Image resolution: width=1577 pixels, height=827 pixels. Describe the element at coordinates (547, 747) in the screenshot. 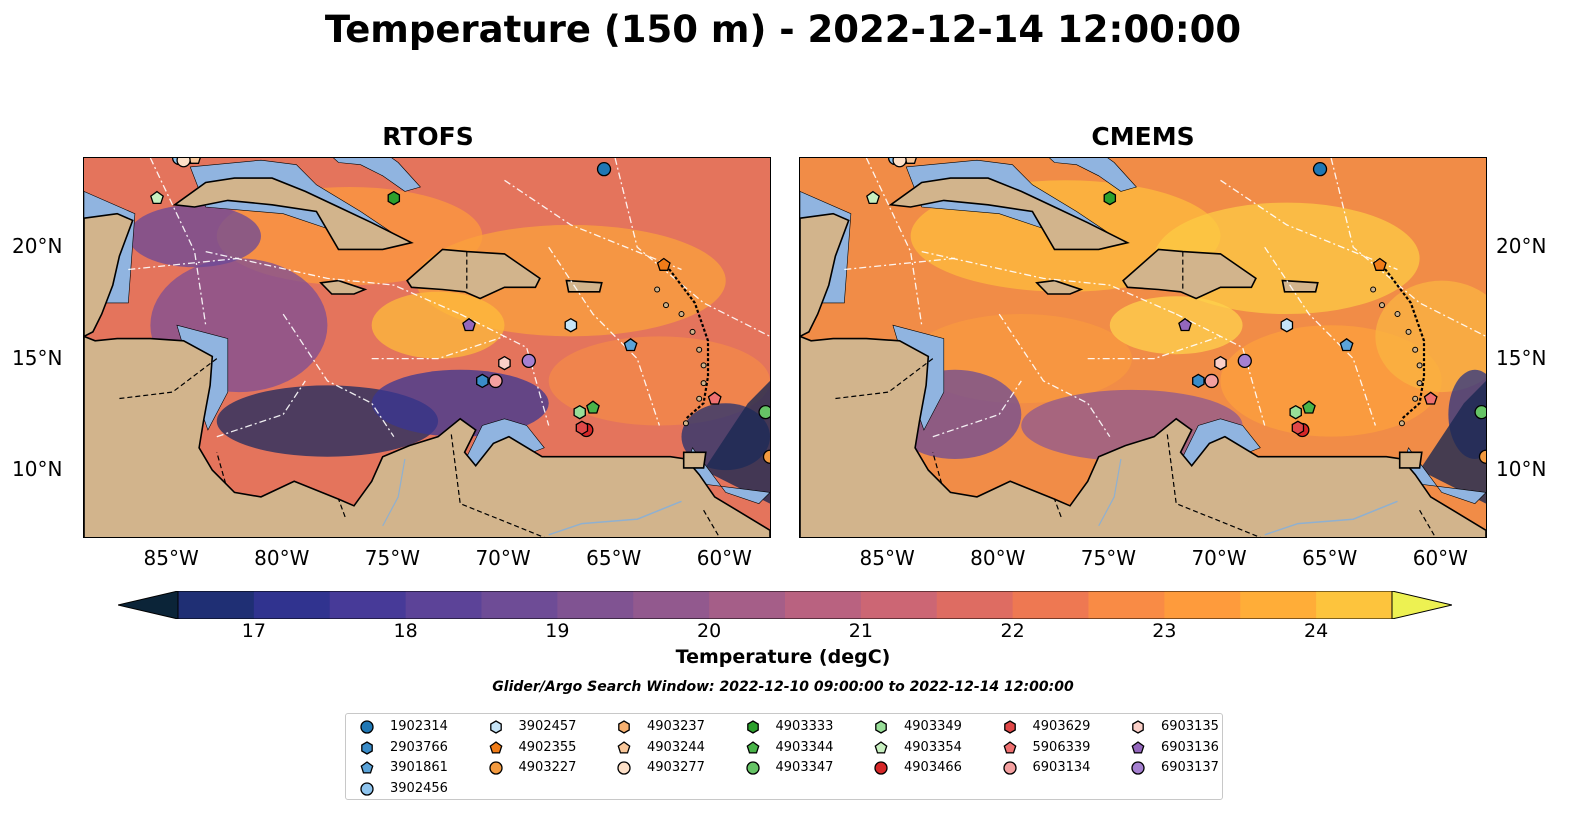

I see `legend-label: 4902355` at that location.